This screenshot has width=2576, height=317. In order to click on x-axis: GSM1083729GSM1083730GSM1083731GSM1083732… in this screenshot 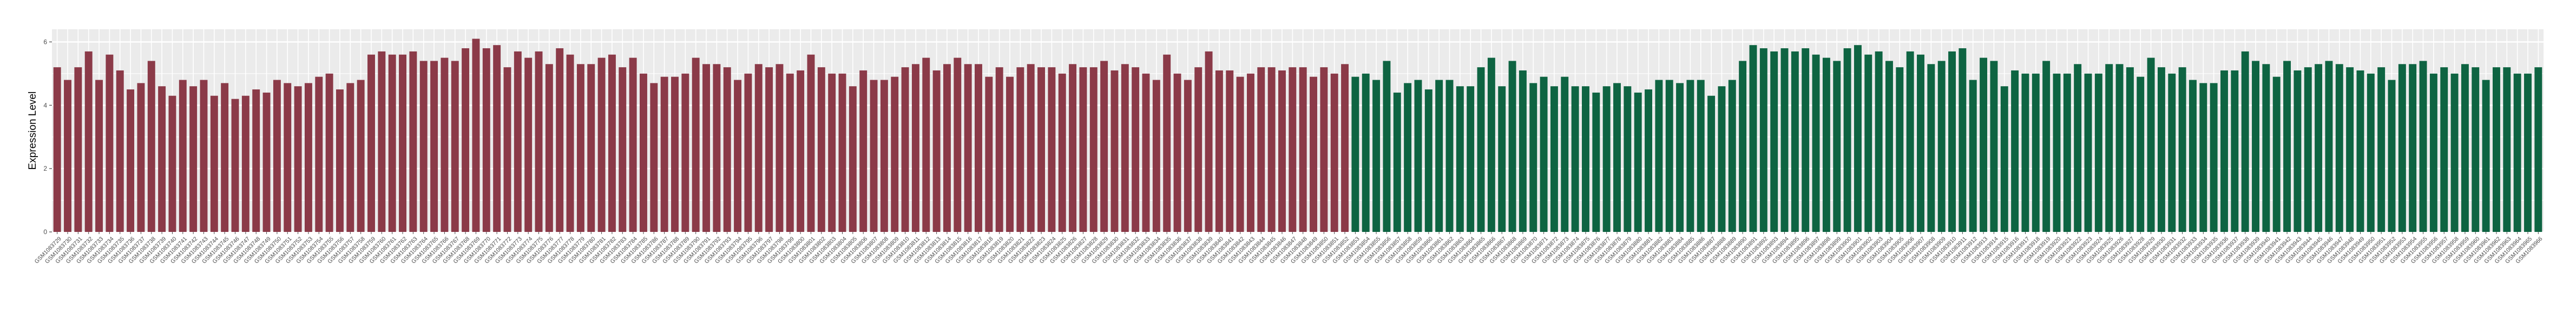, I will do `click(1289, 248)`.